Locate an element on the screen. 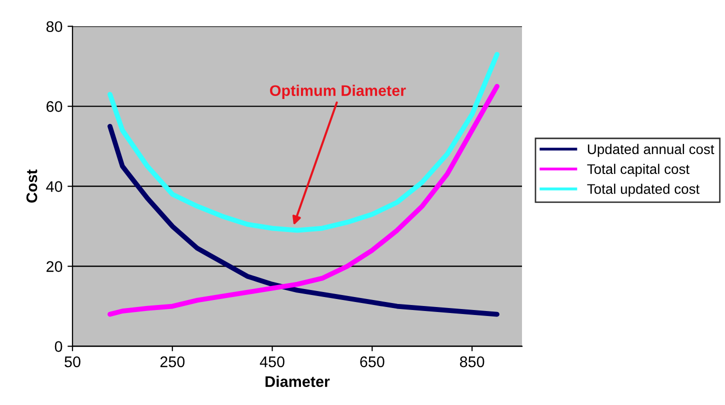  x-tick-label: 450 is located at coordinates (272, 362).